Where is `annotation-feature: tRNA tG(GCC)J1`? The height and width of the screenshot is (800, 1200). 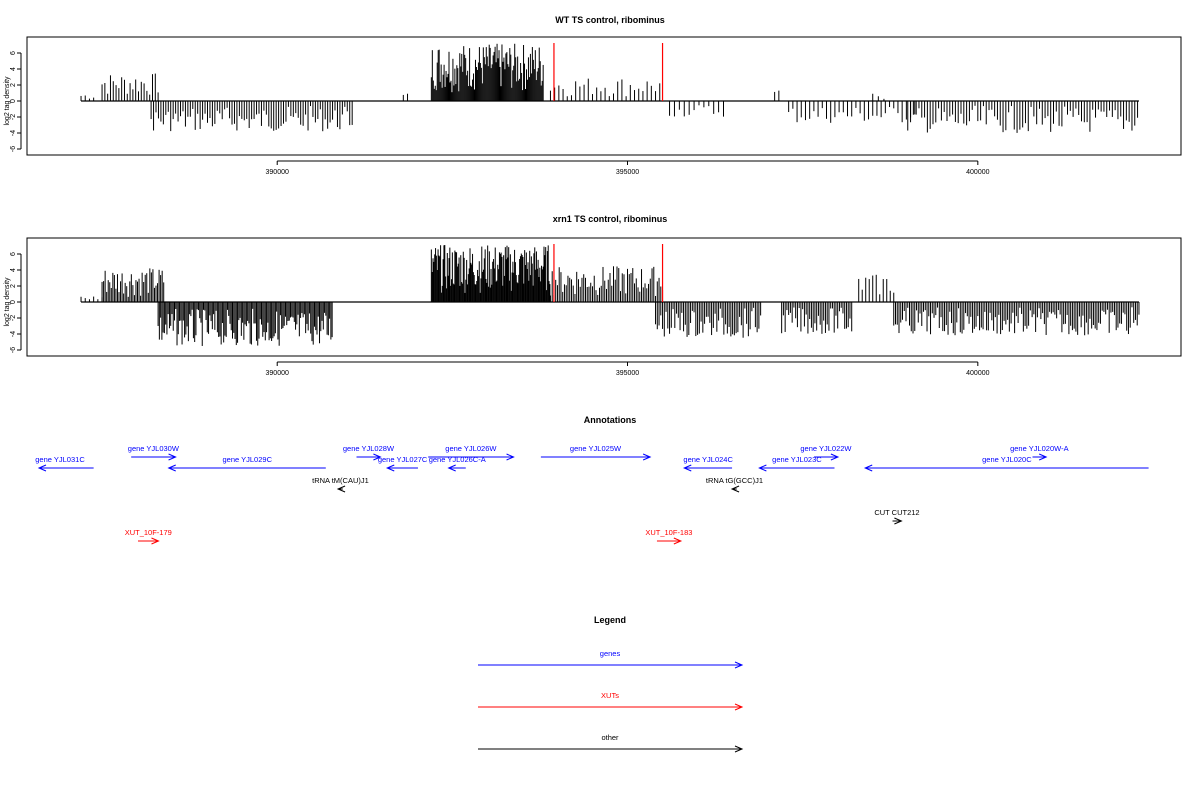 annotation-feature: tRNA tG(GCC)J1 is located at coordinates (734, 484).